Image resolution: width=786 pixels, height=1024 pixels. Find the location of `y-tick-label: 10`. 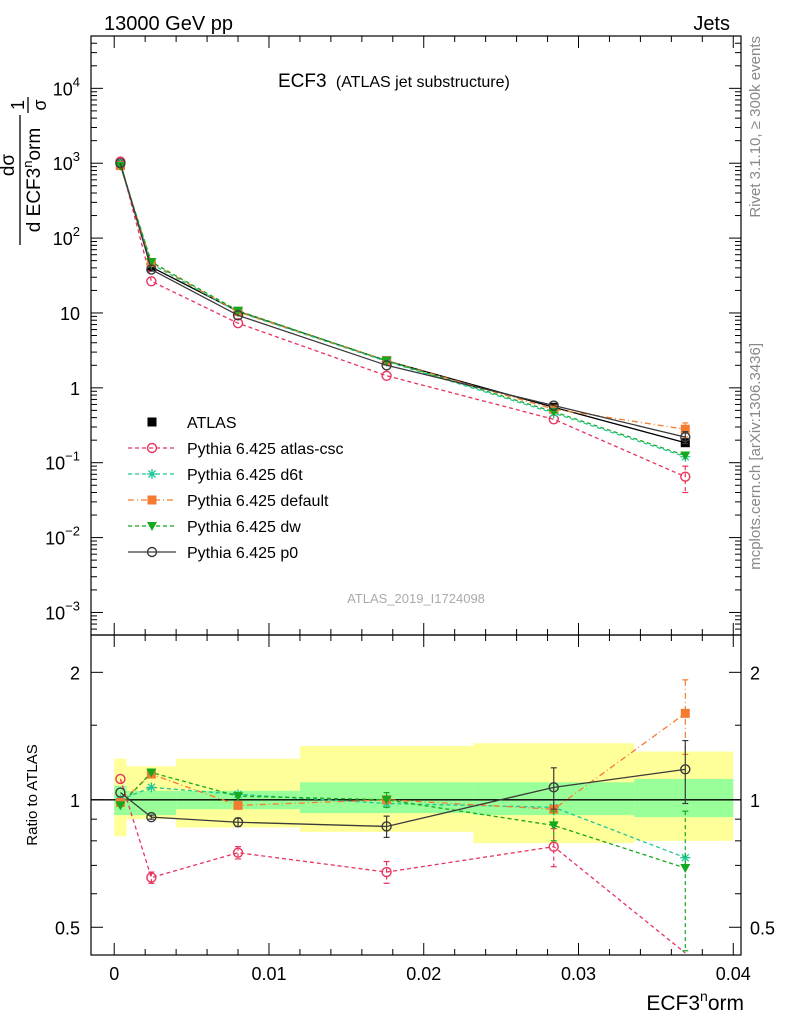

y-tick-label: 10 is located at coordinates (70, 314).